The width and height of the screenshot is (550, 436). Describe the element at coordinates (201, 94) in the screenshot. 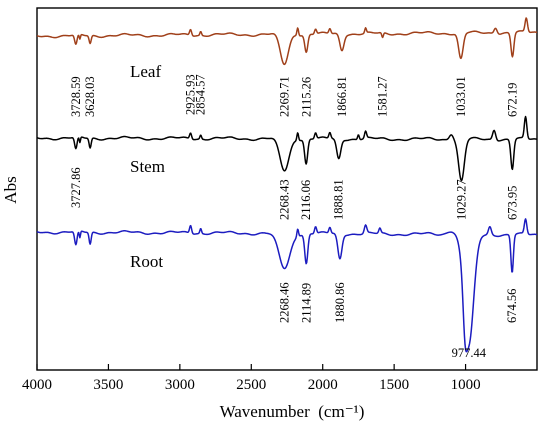

I see `peak-label: 2854.57` at that location.